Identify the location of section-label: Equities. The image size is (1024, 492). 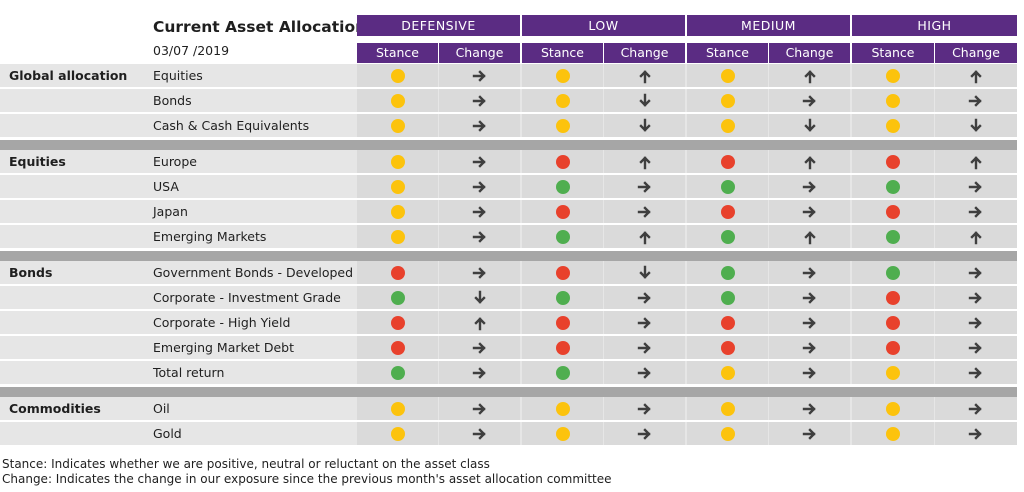
(37, 161).